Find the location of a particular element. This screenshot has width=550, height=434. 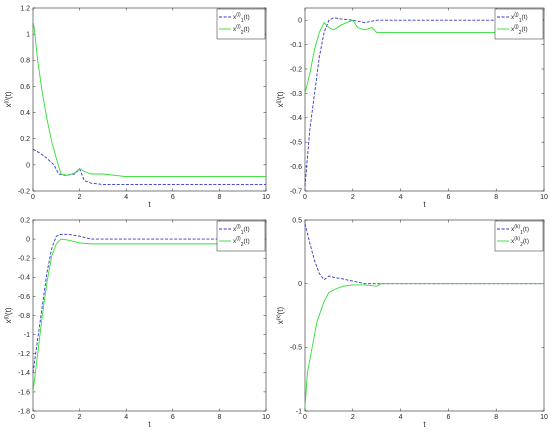

legend-entry-2: x(k)2(t) is located at coordinates (520, 242).